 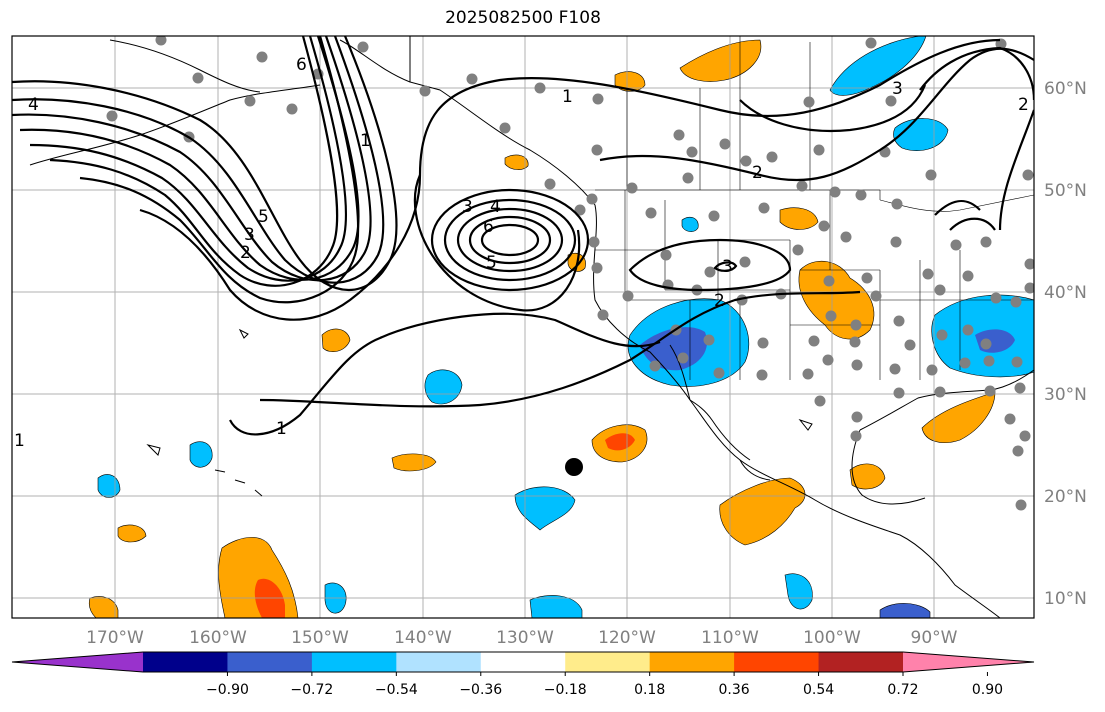 What do you see at coordinates (320, 638) in the screenshot?
I see `lon-label: 150°W` at bounding box center [320, 638].